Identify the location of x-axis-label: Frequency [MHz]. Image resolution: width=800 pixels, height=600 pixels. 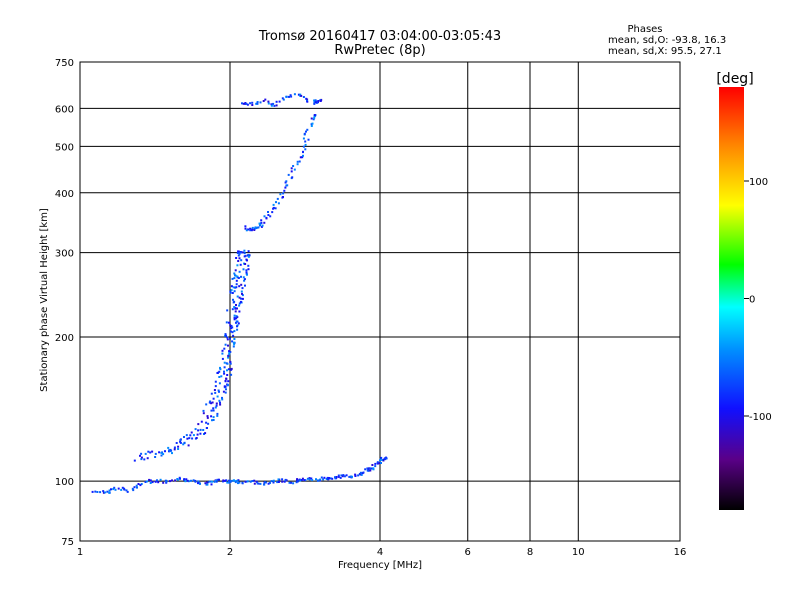
(380, 565).